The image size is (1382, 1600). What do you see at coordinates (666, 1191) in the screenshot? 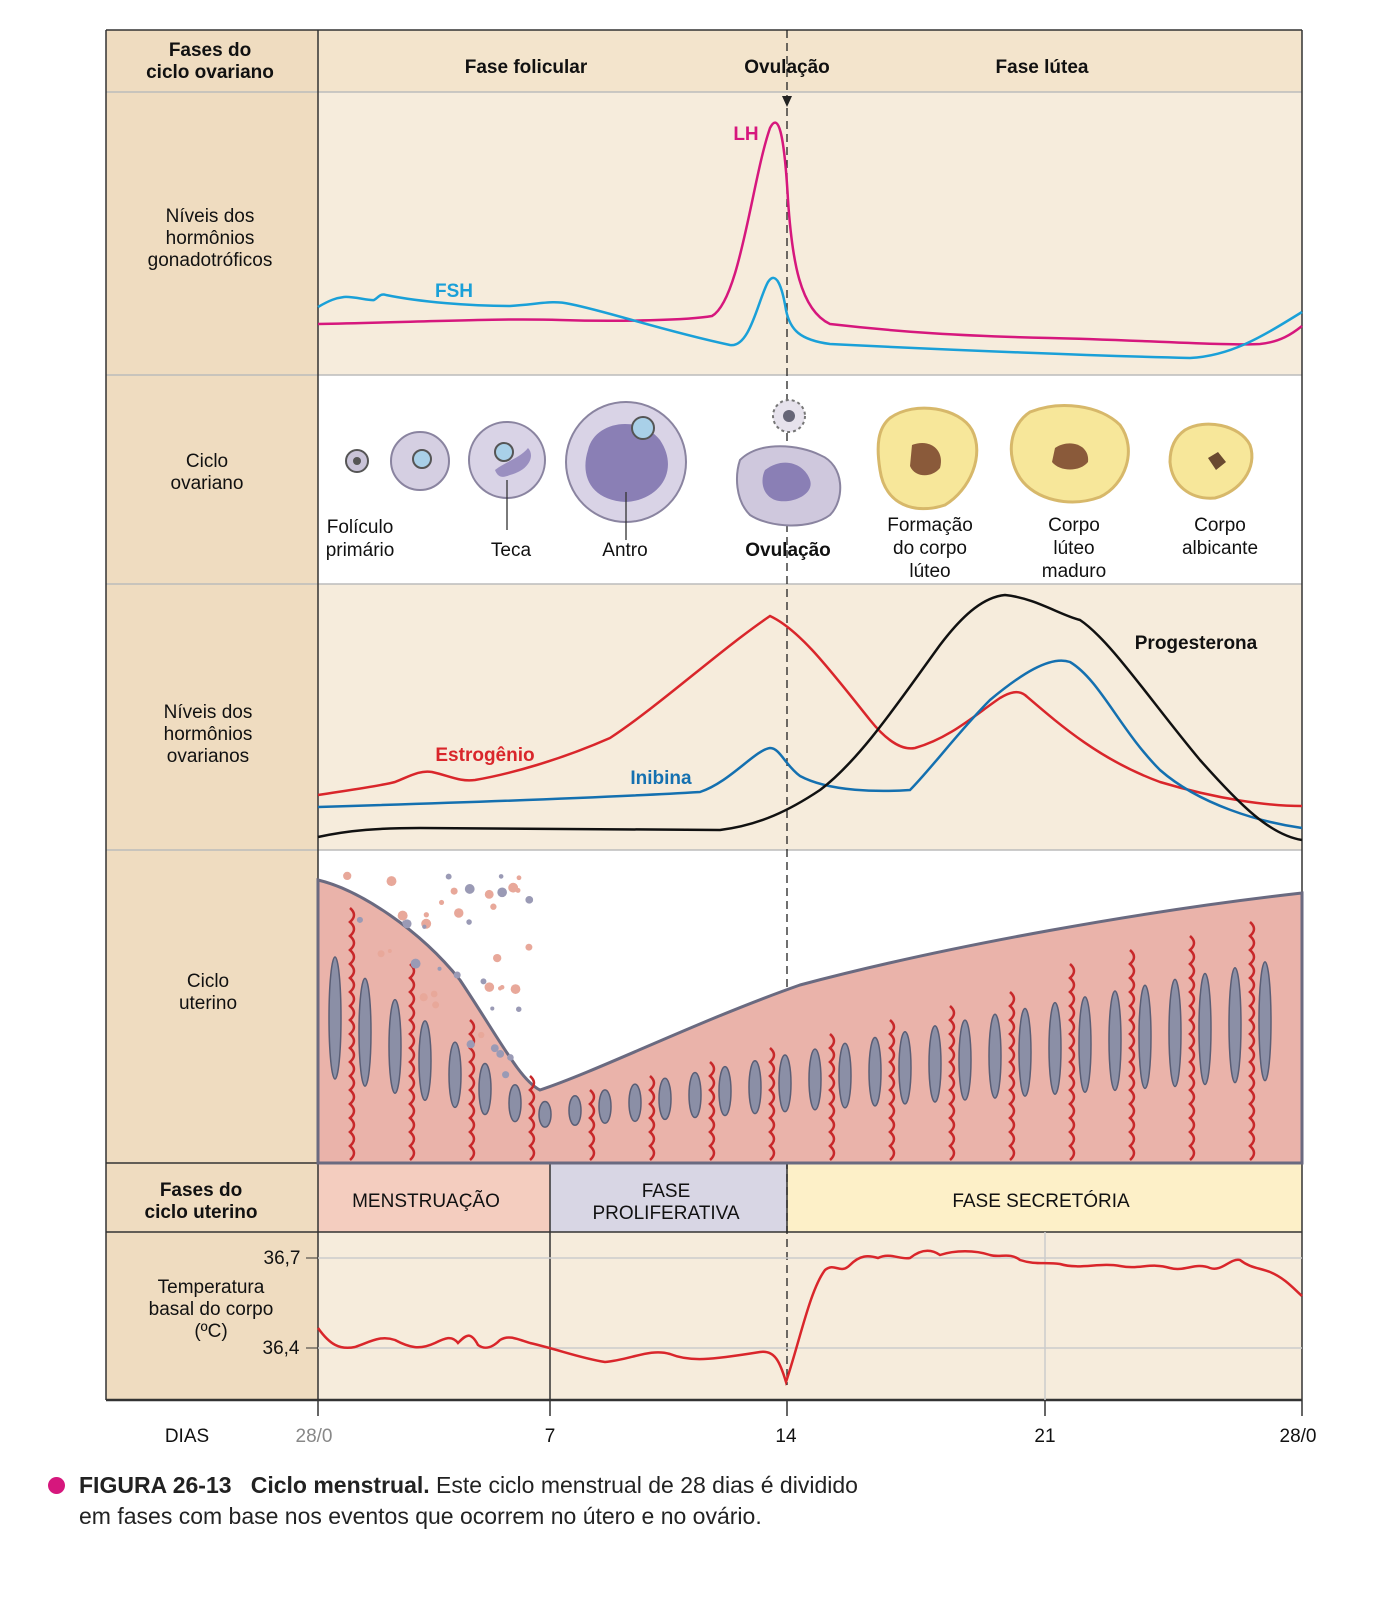
I see `proliferative-label-1: FASE` at bounding box center [666, 1191].